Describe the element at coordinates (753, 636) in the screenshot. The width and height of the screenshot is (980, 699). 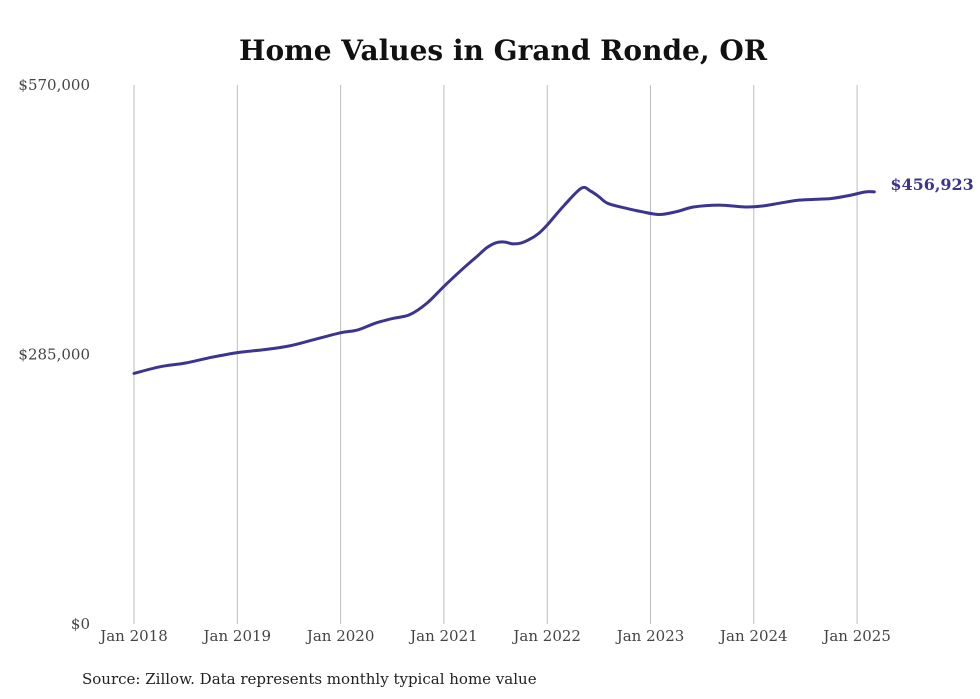
I see `x-tick-label-6: Jan 2024` at that location.